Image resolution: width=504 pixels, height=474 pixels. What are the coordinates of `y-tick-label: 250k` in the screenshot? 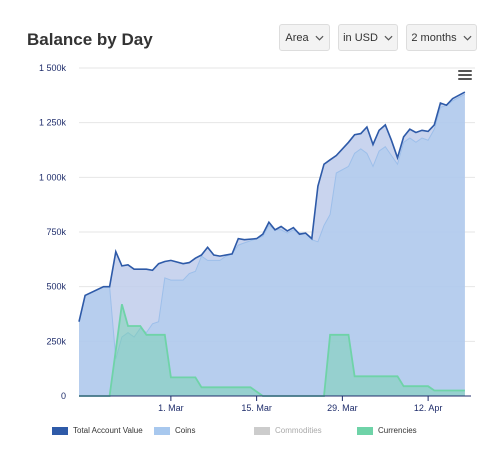 It's located at (56, 341).